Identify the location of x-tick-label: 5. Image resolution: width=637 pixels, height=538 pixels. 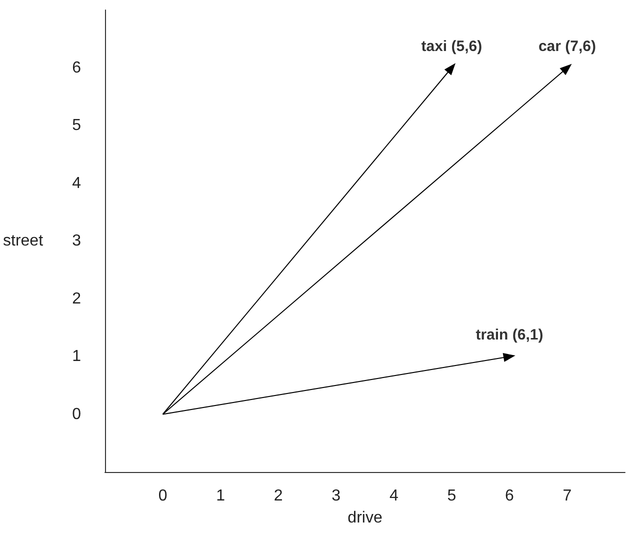
(451, 496).